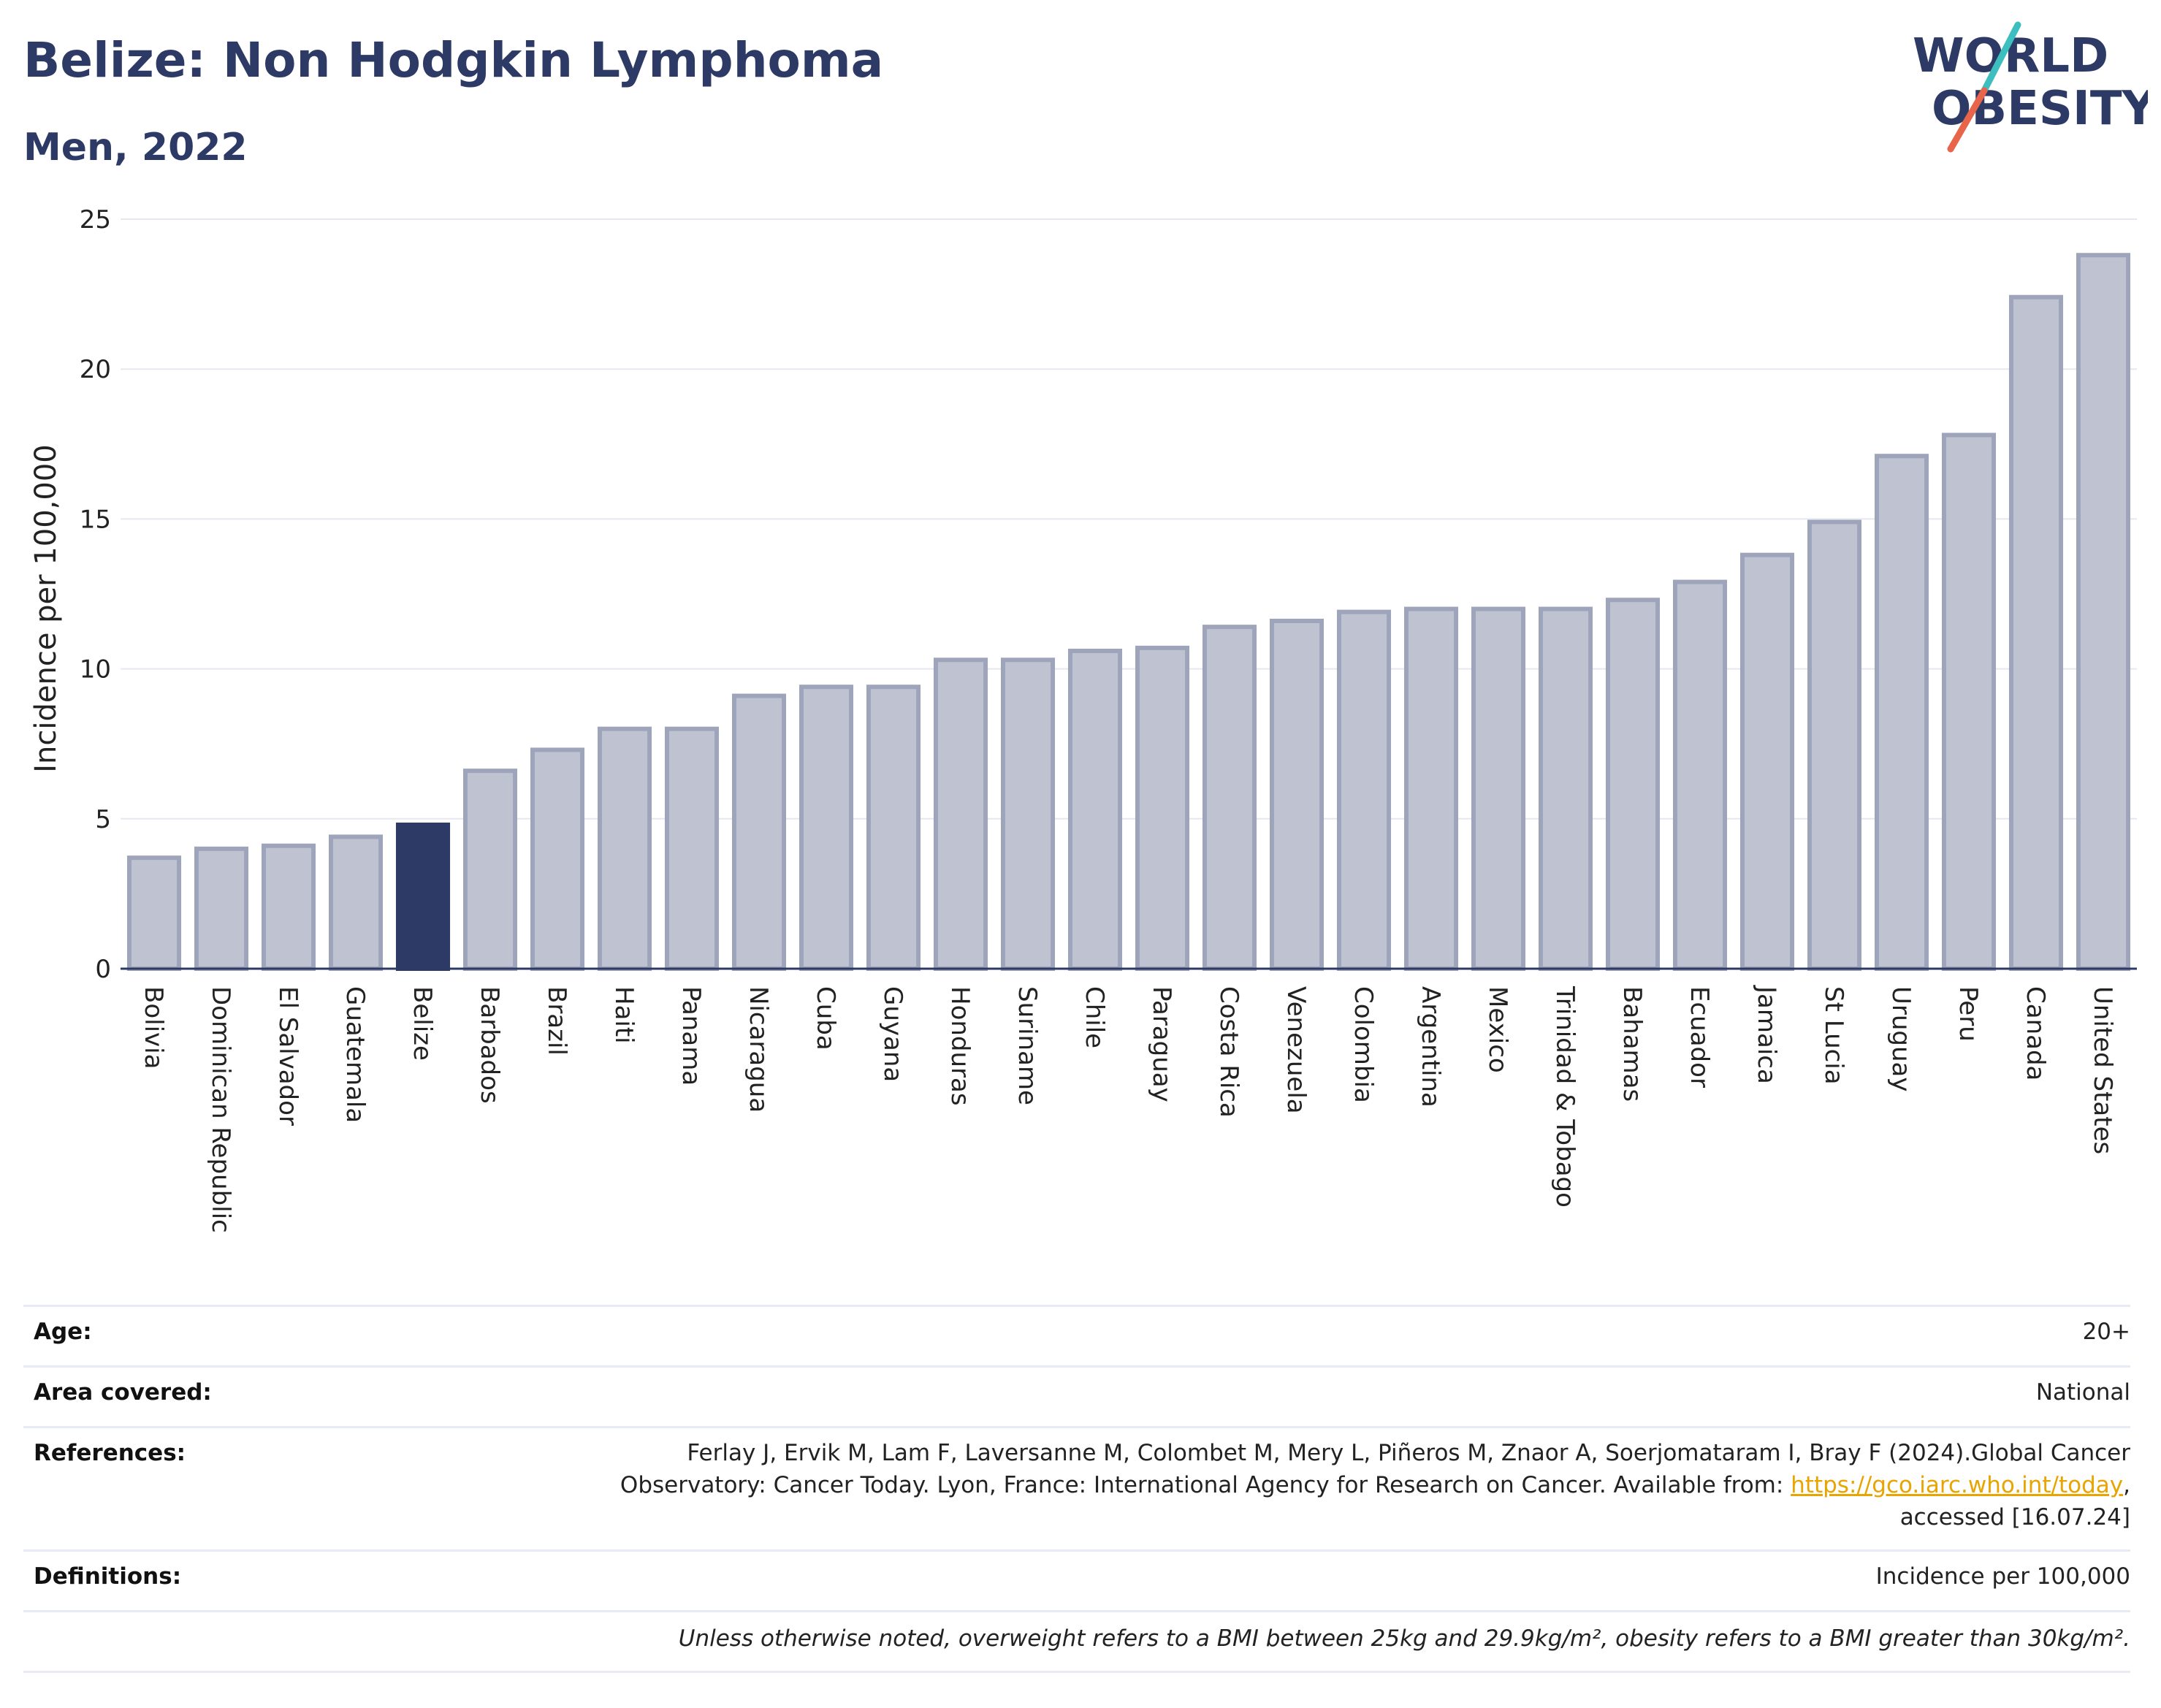 This screenshot has width=2161, height=1708. Describe the element at coordinates (1565, 789) in the screenshot. I see `bar-trinidad-tobago` at that location.